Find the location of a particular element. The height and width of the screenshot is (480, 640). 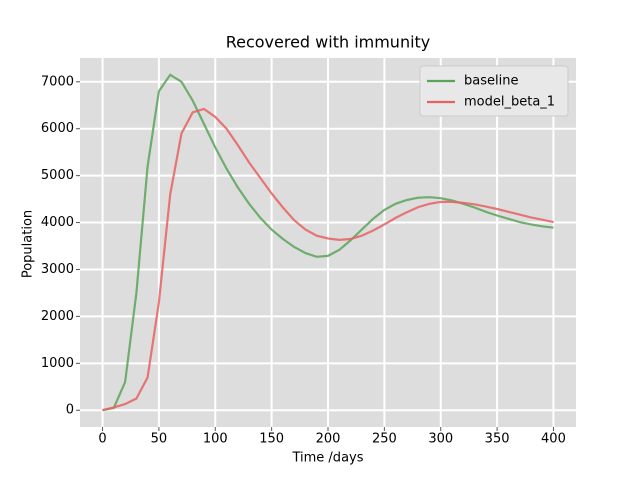

x-tick-label: 300 is located at coordinates (440, 439).